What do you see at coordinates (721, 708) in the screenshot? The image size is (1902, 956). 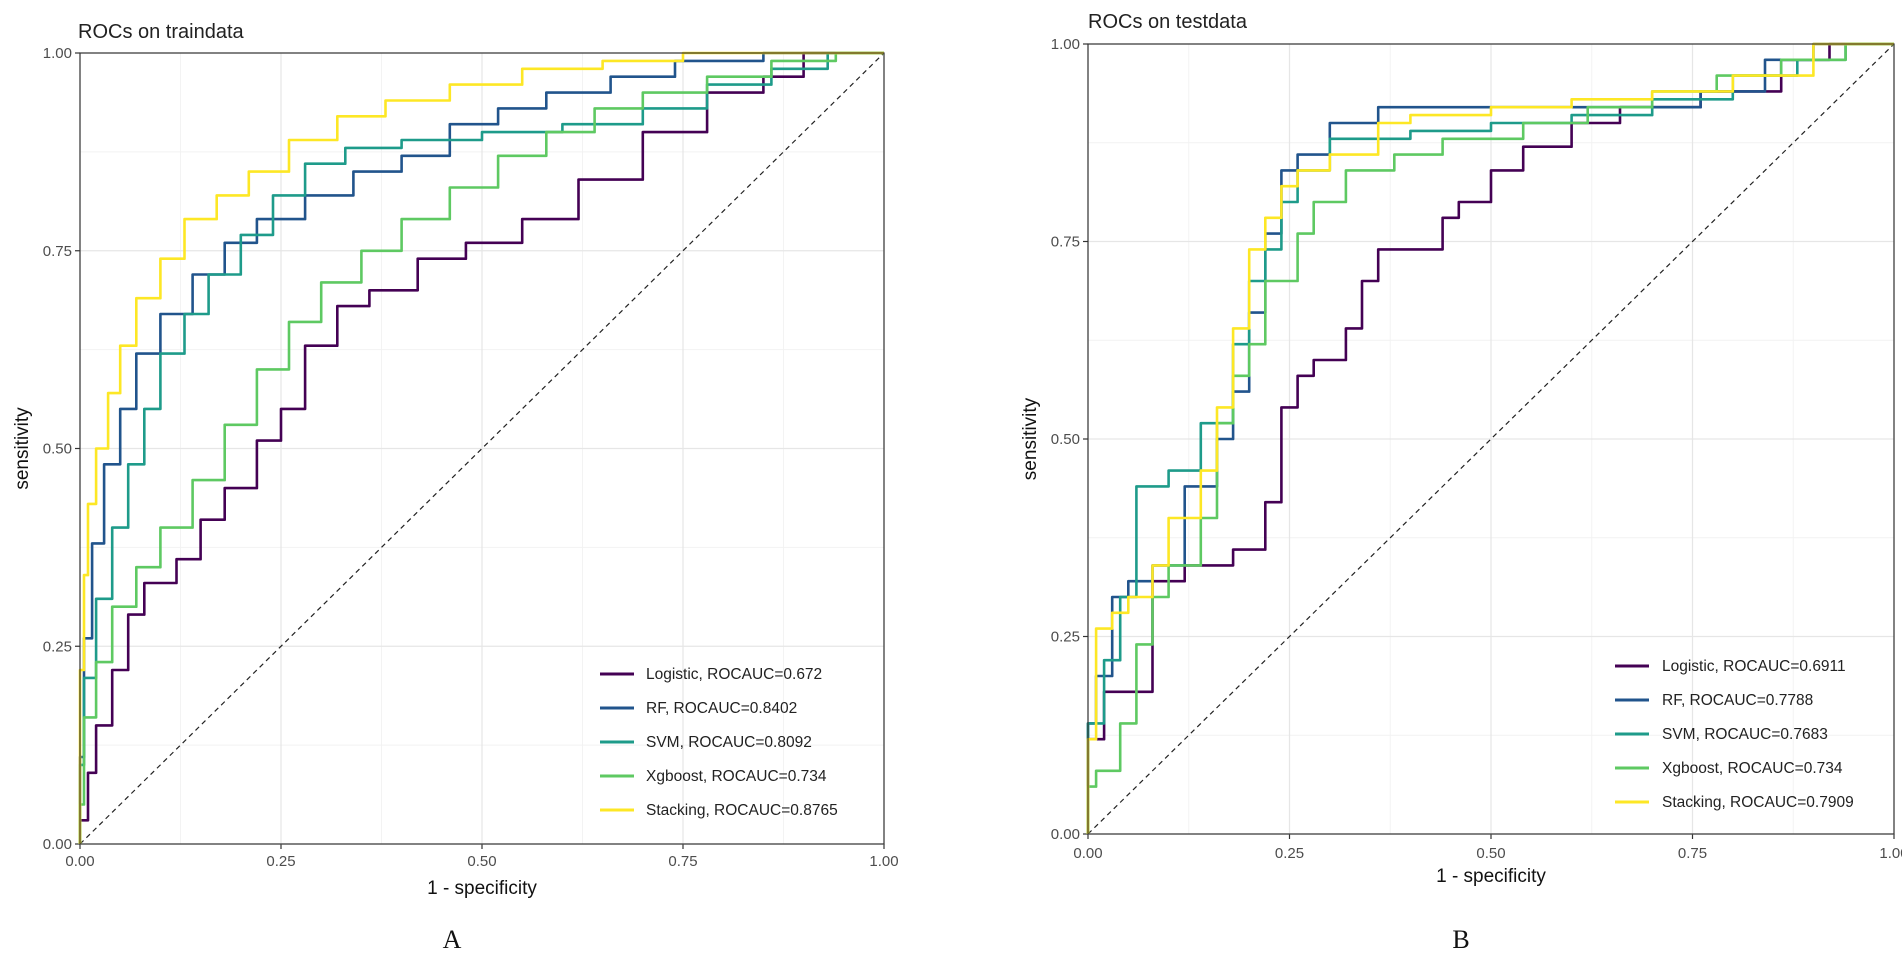 I see `legend-entry: RF, ROCAUC=0.8402` at bounding box center [721, 708].